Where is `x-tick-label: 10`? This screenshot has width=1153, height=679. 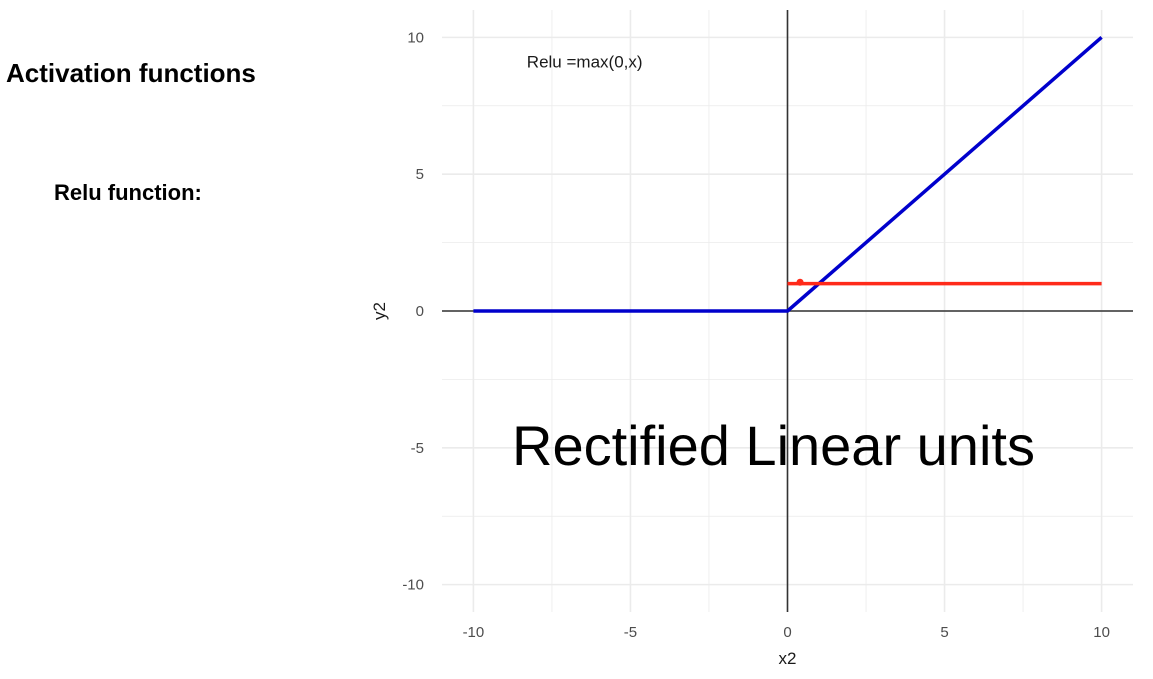
x-tick-label: 10 is located at coordinates (1101, 632).